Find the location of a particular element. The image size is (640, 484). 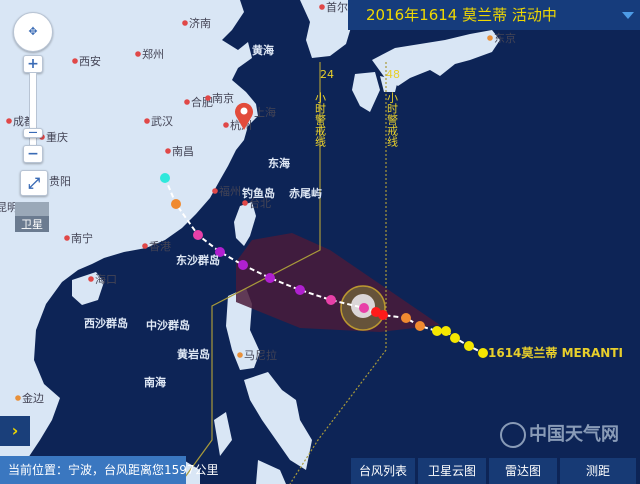

city-label: 海口 is located at coordinates (106, 279).